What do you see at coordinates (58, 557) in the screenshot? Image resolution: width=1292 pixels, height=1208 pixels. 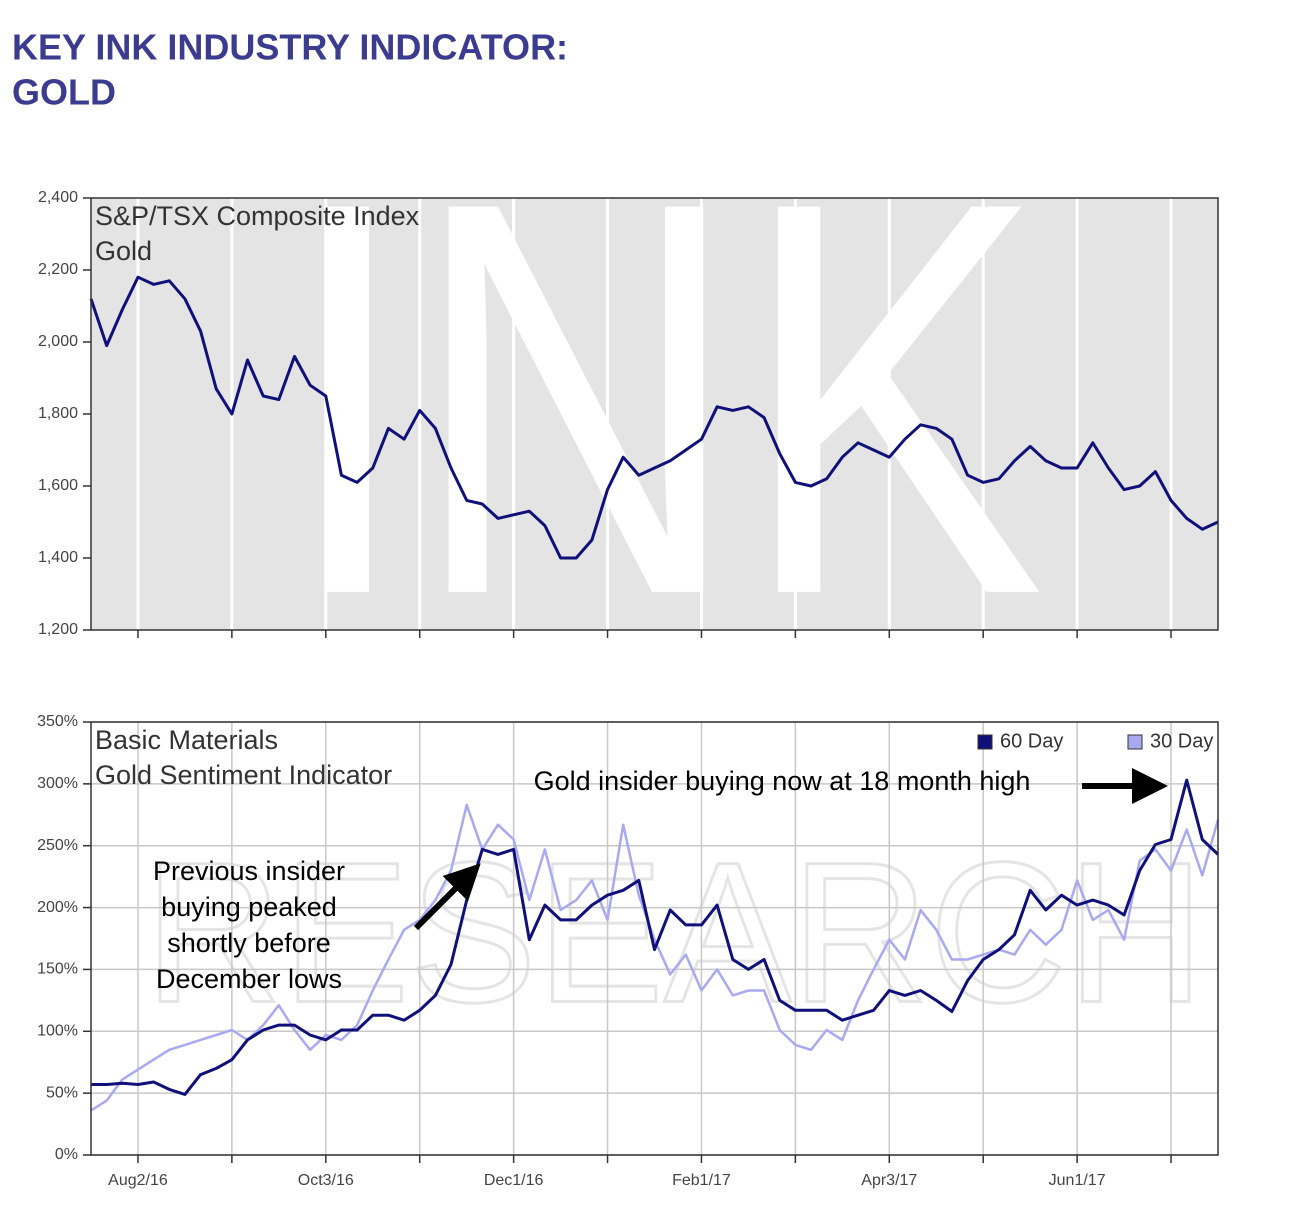 I see `y-tick-label: 1,400` at bounding box center [58, 557].